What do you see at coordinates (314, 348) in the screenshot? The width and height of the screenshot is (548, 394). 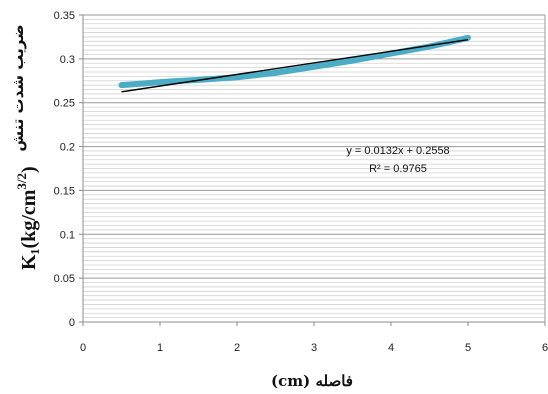 I see `x-tick-label: 3` at bounding box center [314, 348].